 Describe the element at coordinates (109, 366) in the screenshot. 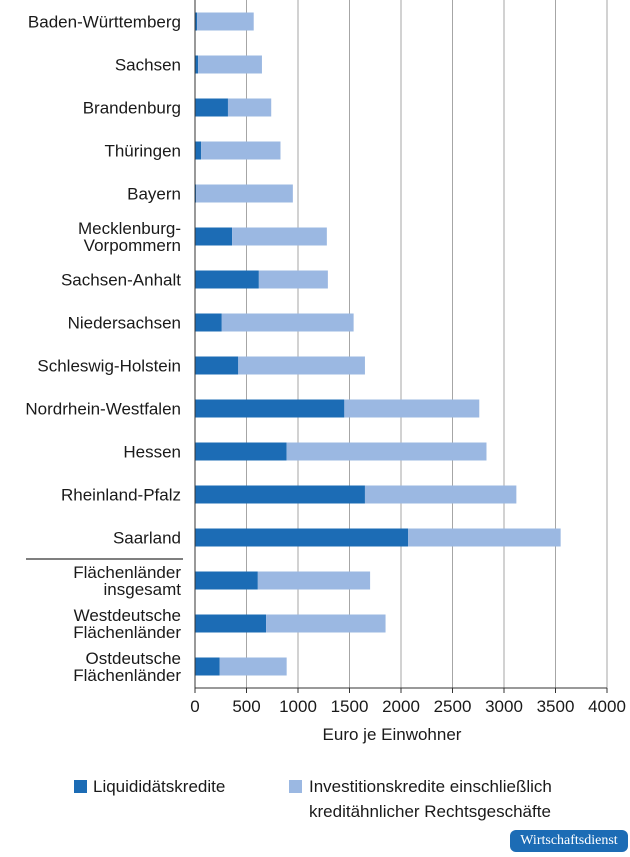

I see `category-label-8-0: Schleswig-Holstein` at that location.